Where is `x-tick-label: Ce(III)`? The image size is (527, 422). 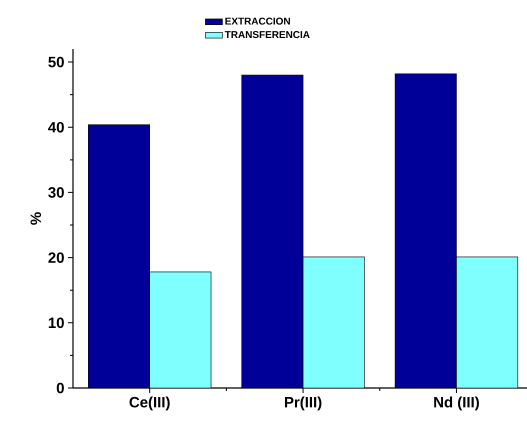 x-tick-label: Ce(III) is located at coordinates (150, 403).